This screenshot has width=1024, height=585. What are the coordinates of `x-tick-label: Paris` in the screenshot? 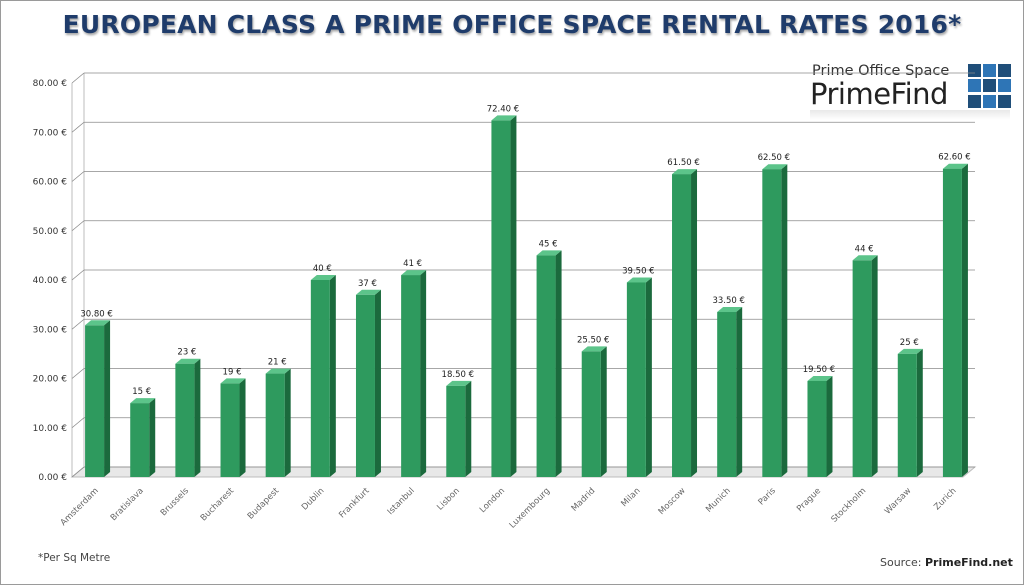 It's located at (768, 497).